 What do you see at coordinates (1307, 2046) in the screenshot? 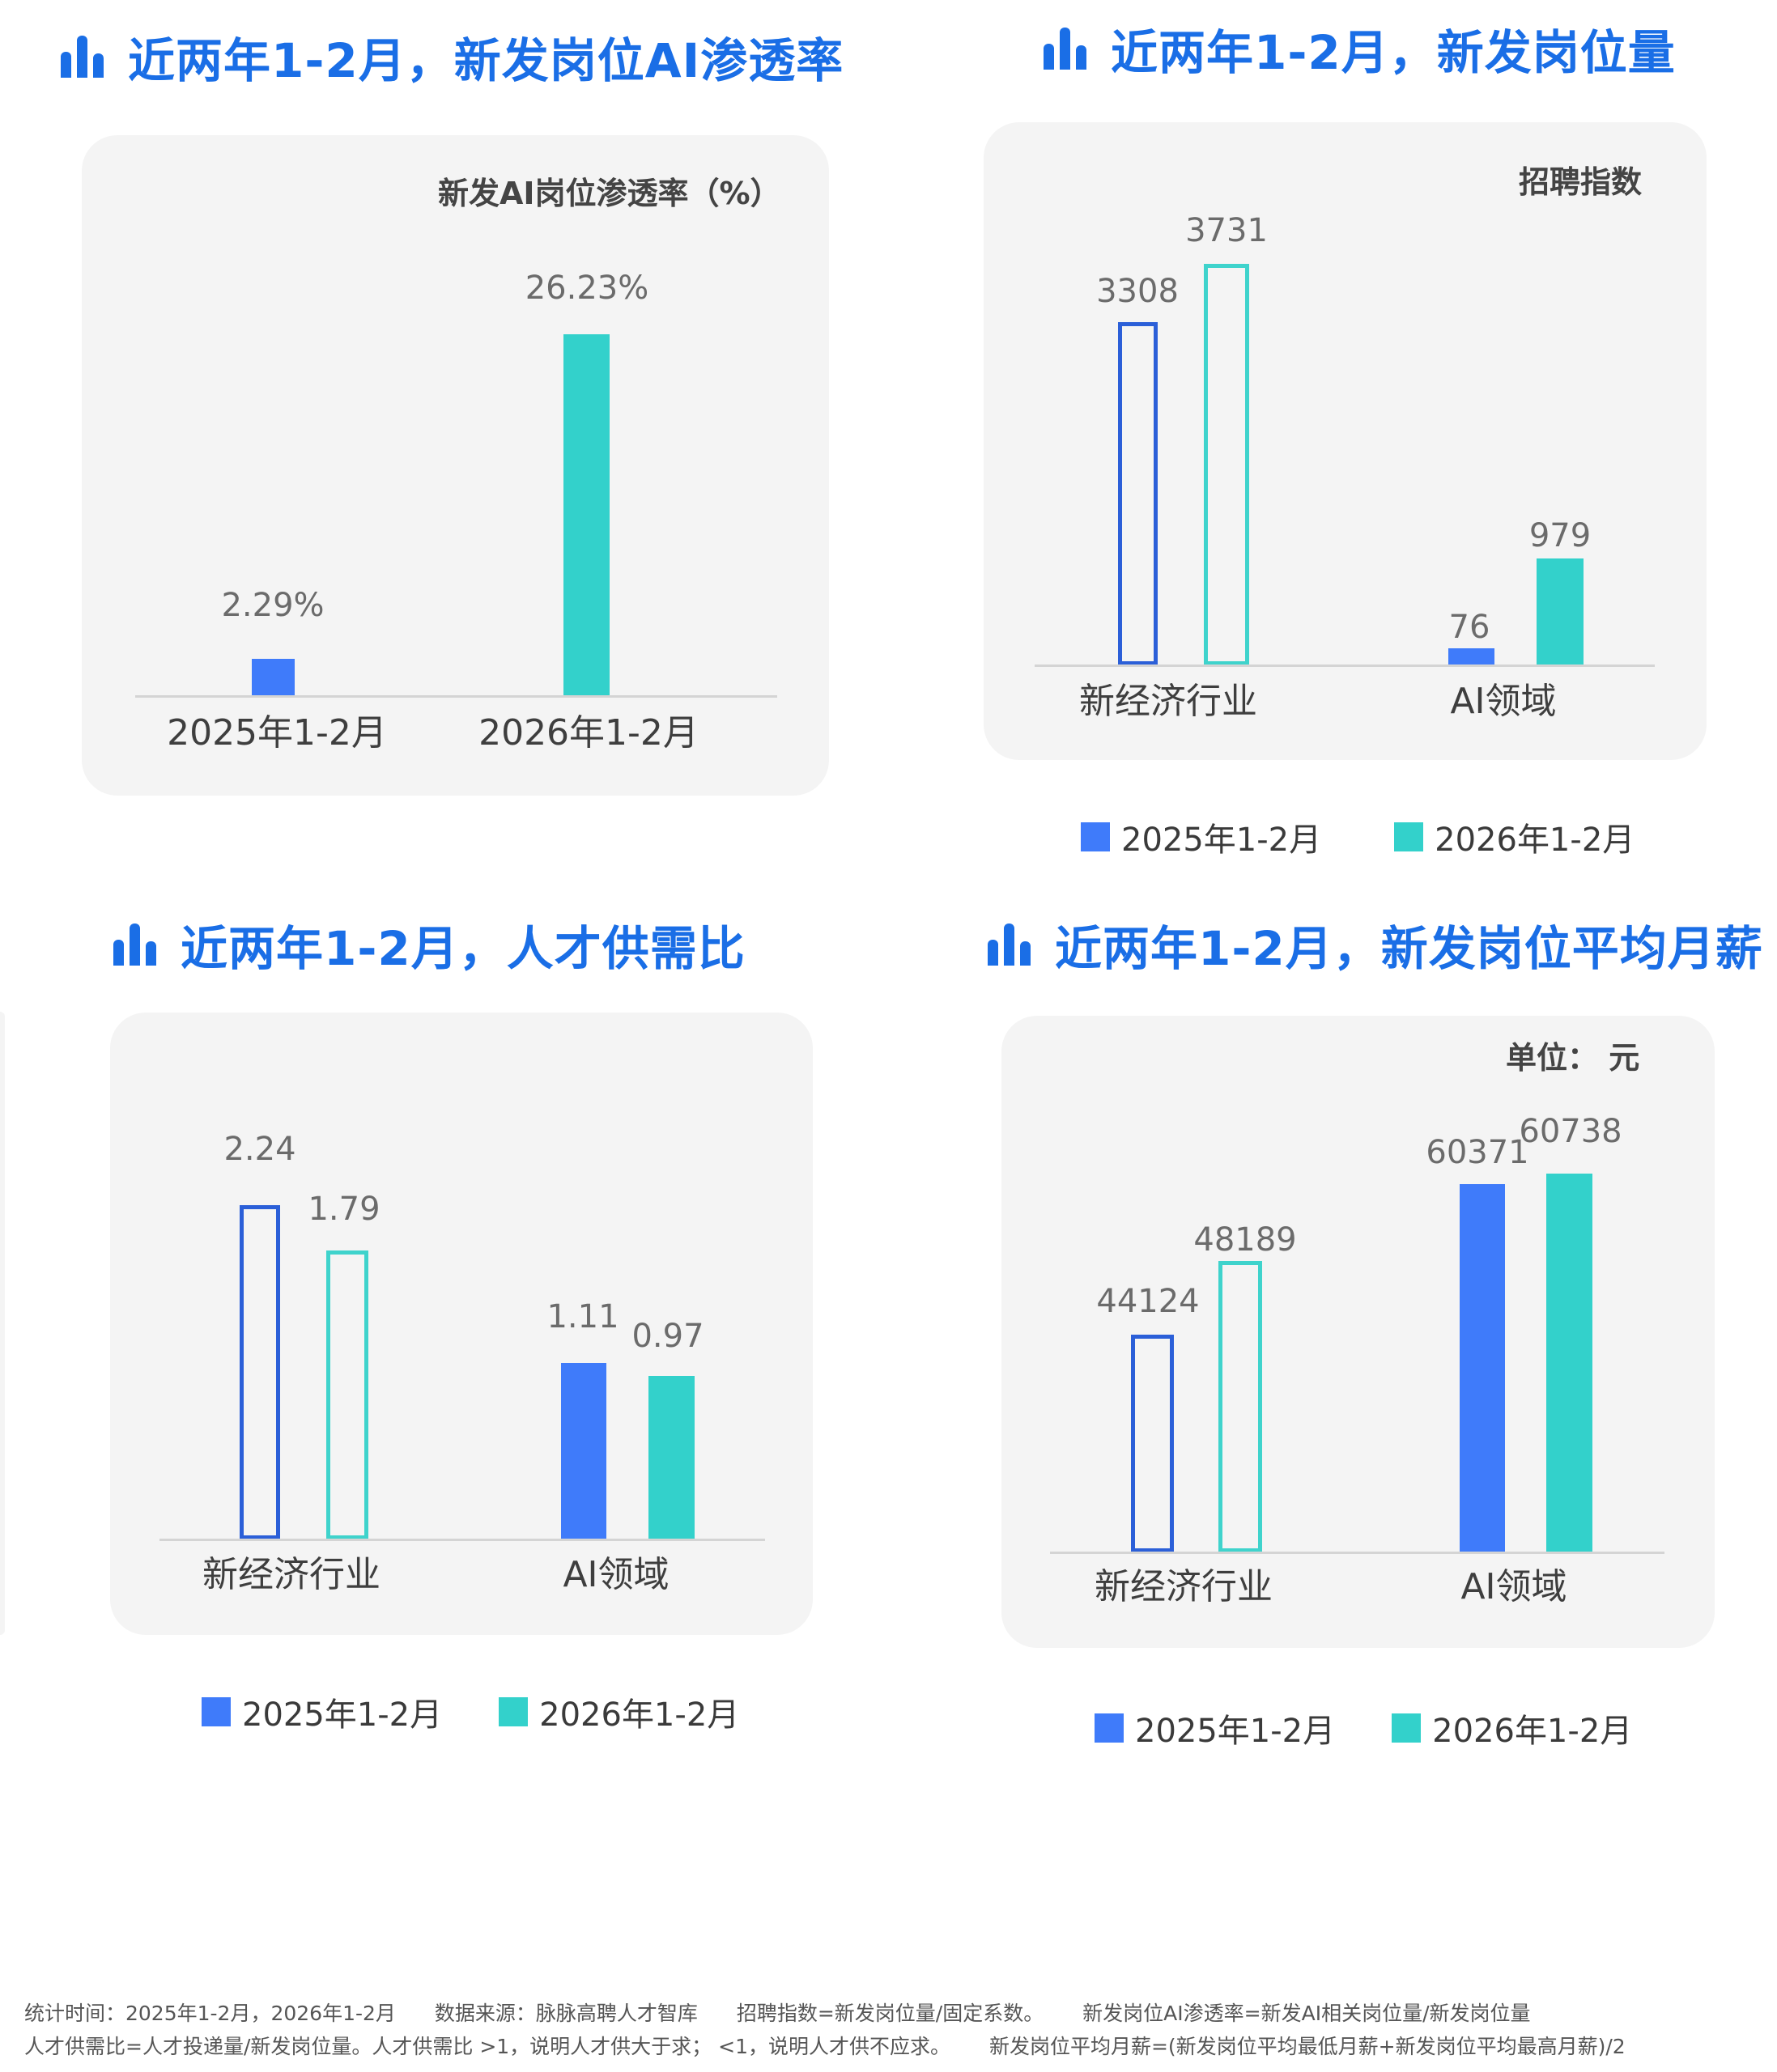
I see `footnote-average-salary: 新发岗位平均月薪=(新发岗位平均最低月薪+新发岗位平均最高月薪)/2` at bounding box center [1307, 2046].